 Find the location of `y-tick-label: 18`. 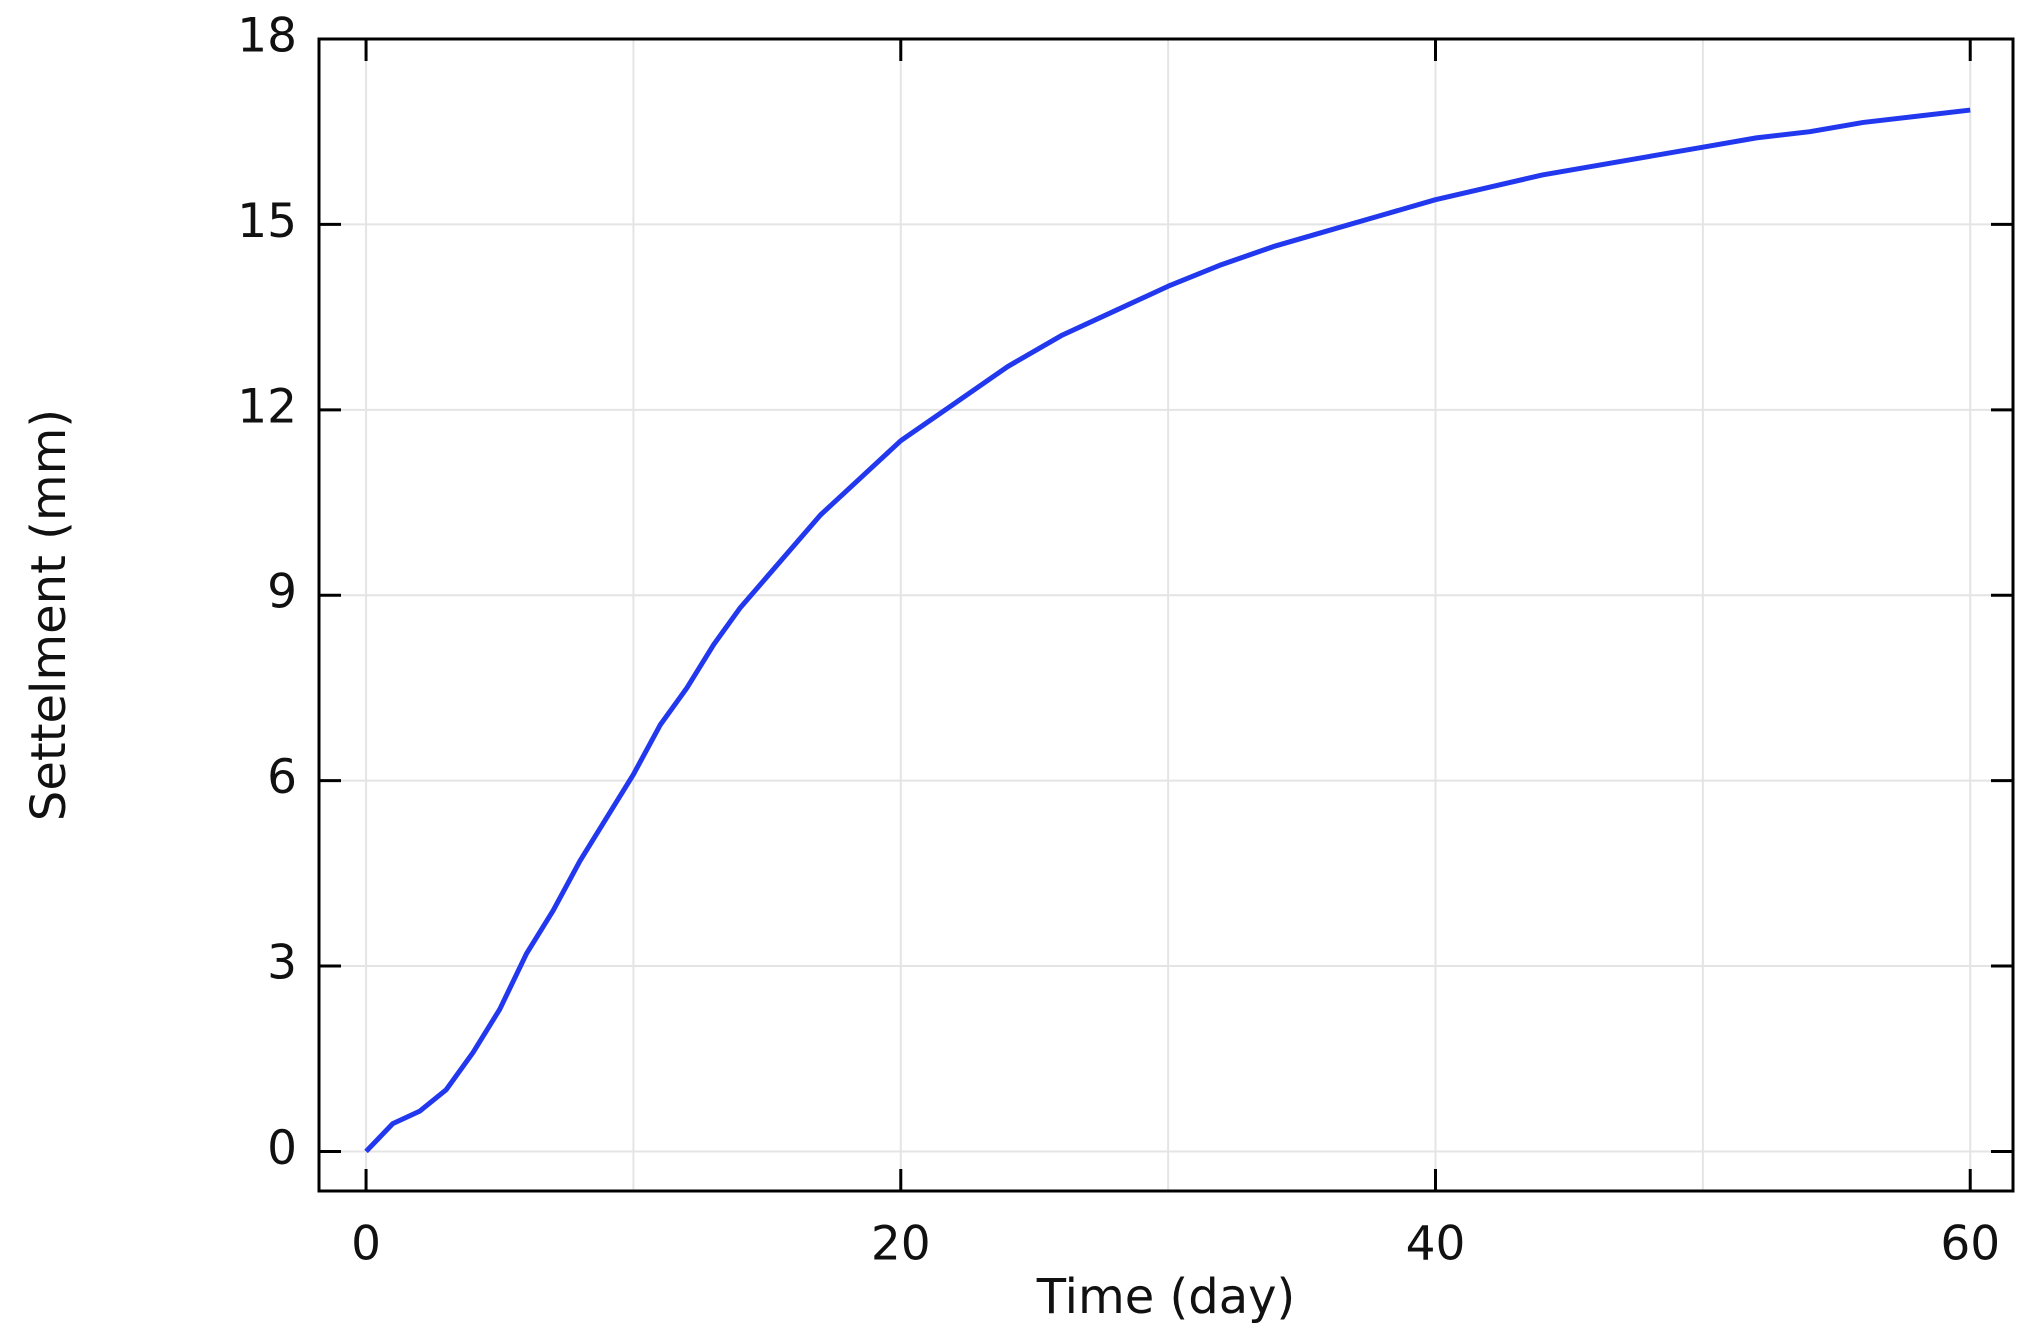

y-tick-label: 18 is located at coordinates (267, 36).